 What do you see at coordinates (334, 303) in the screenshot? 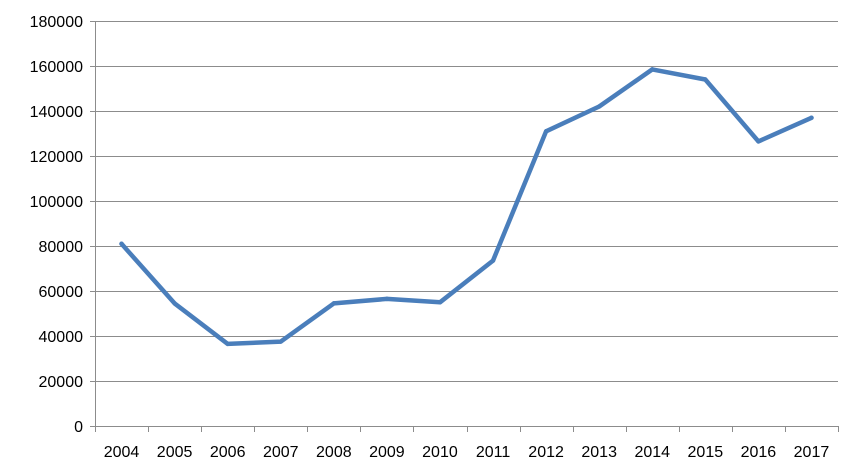
I see `data-point-2008` at bounding box center [334, 303].